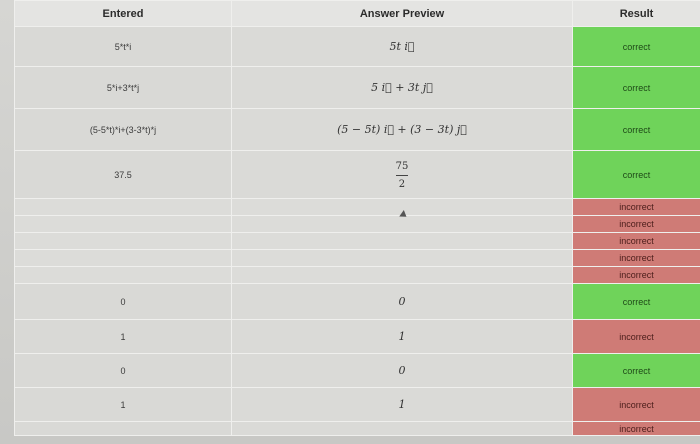 This screenshot has height=444, width=700. I want to click on table-row: 37.5 75 2 correct, so click(357, 174).